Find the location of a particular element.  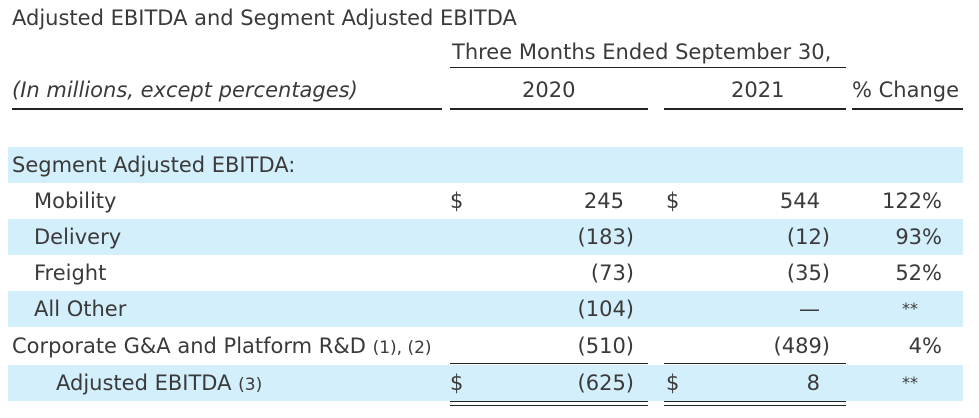

value-2021-adjusted-ebitda: 8 is located at coordinates (813, 383).